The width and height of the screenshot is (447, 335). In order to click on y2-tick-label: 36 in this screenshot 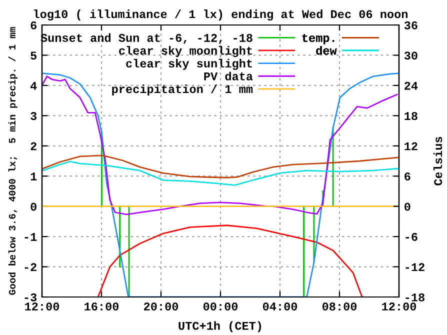, I will do `click(411, 25)`.